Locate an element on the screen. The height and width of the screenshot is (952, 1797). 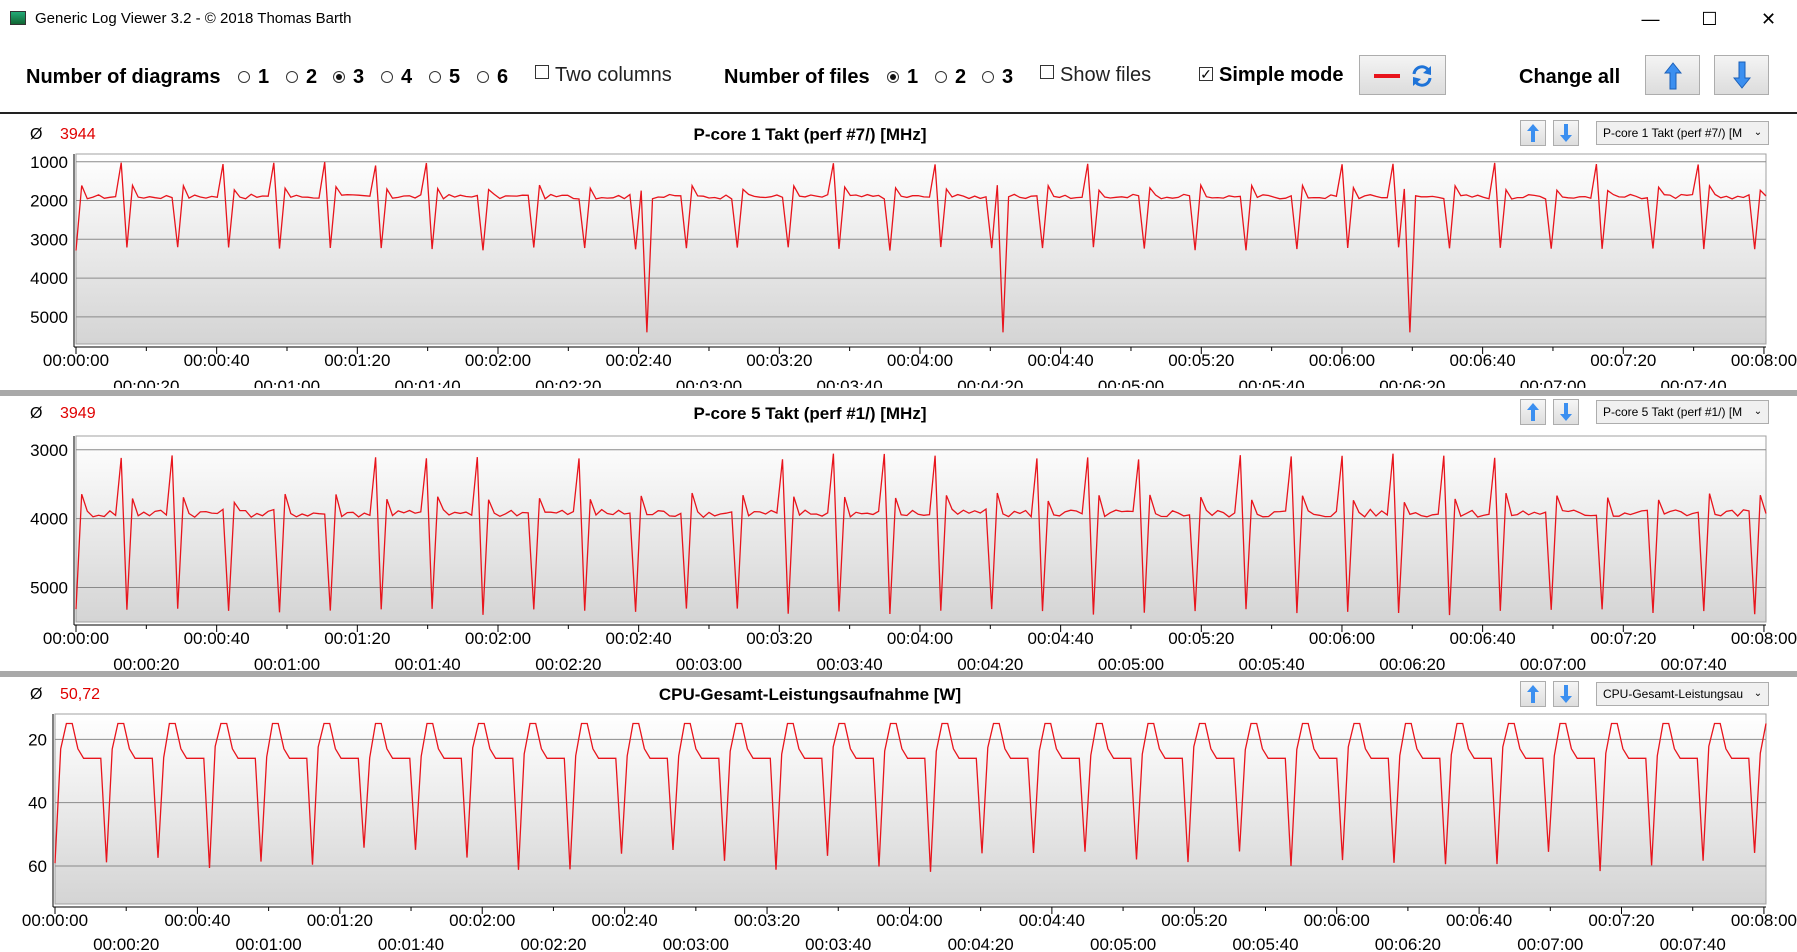
number-of-diagrams-label: Number of diagrams is located at coordinates (123, 77).